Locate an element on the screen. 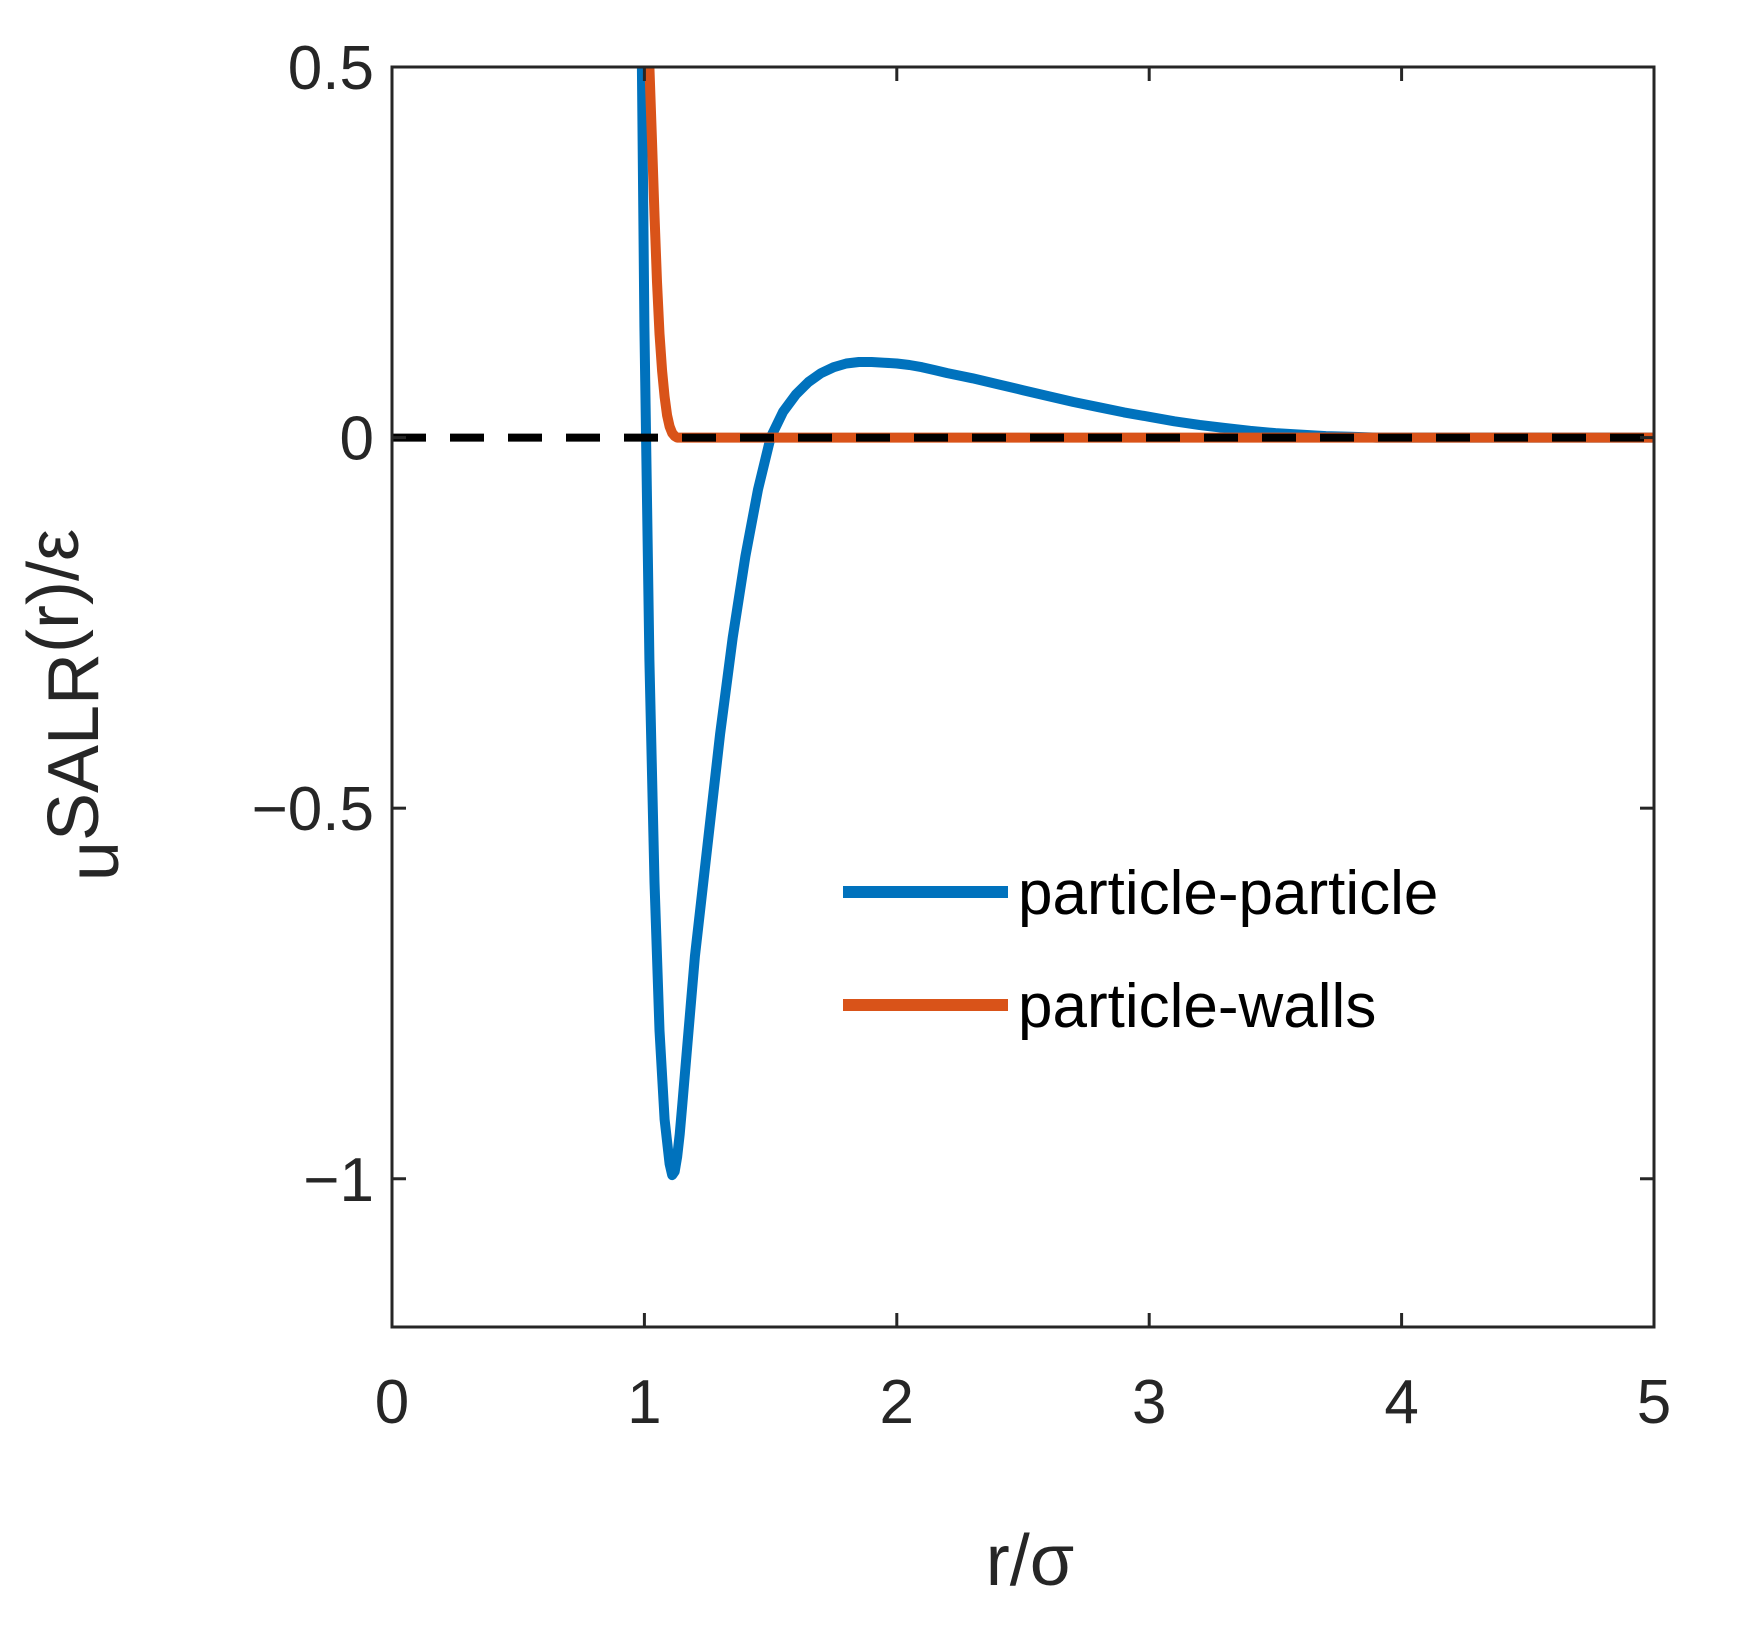 Image resolution: width=1756 pixels, height=1637 pixels. x-tick-label: 2 is located at coordinates (897, 1402).